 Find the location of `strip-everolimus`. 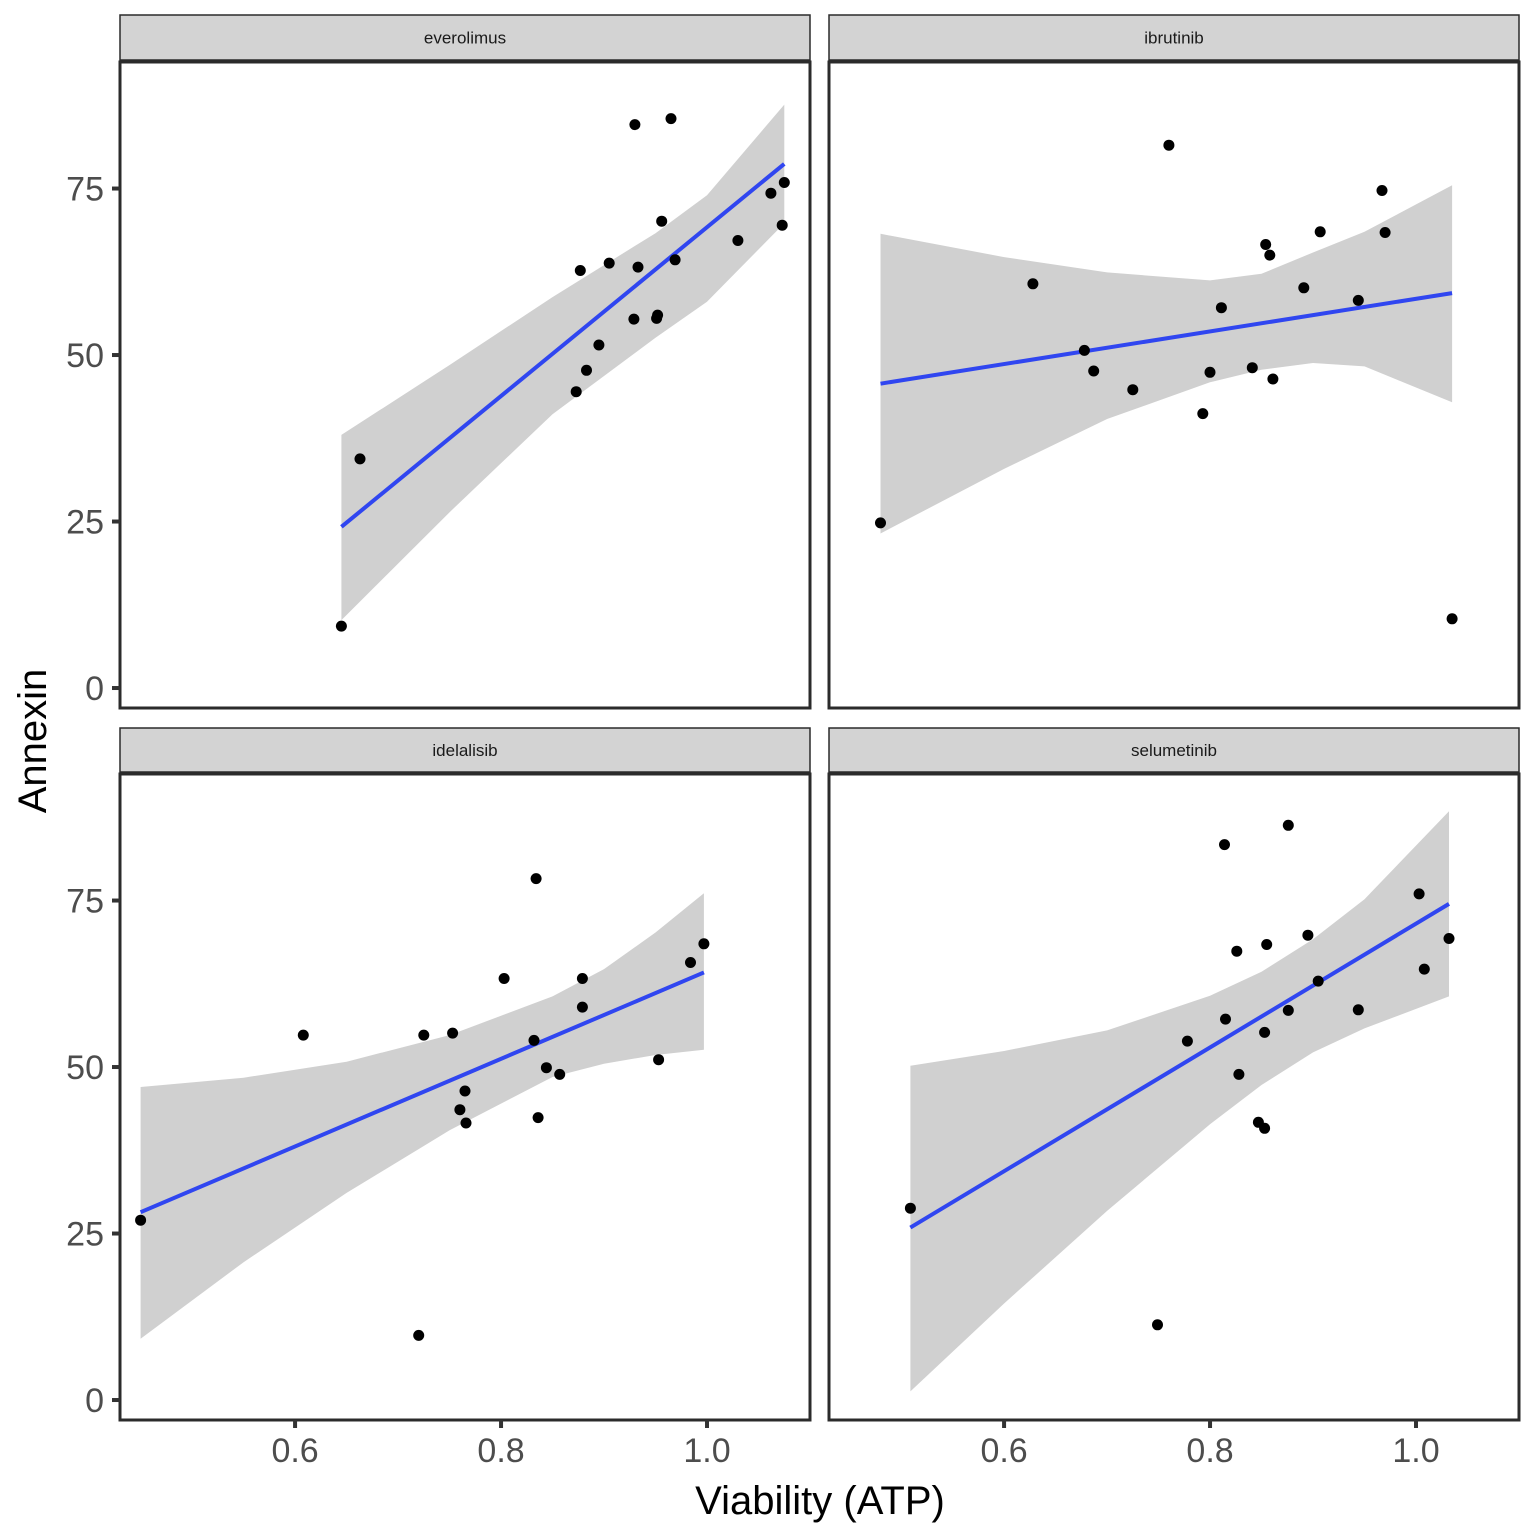

strip-everolimus is located at coordinates (465, 37).